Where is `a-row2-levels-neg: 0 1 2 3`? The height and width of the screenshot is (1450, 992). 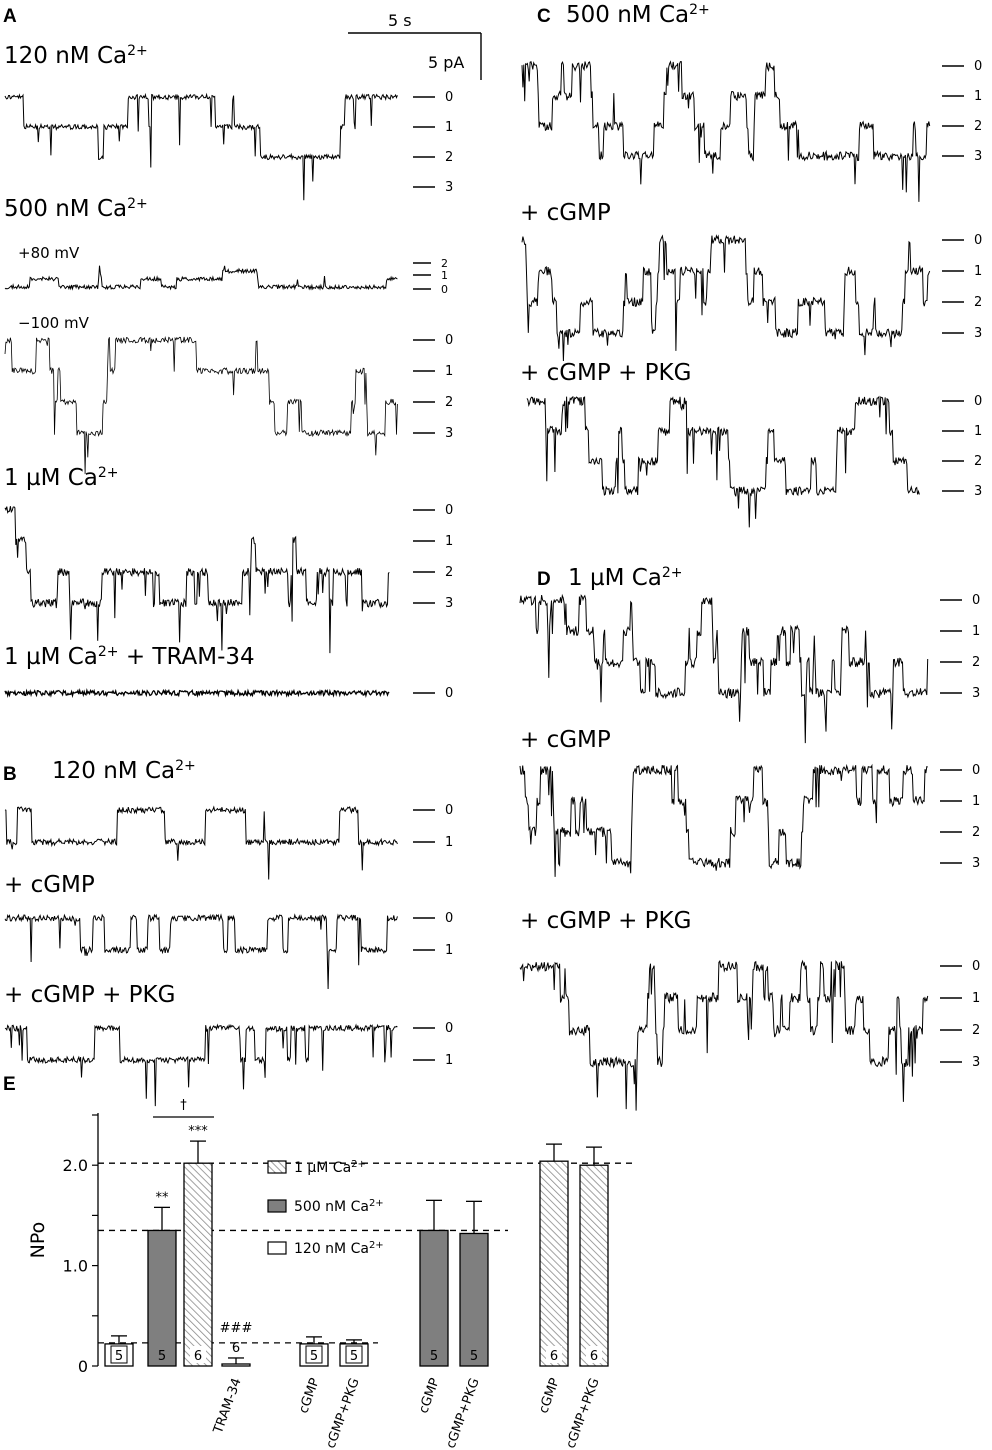 a-row2-levels-neg: 0 1 2 3 is located at coordinates (433, 387).